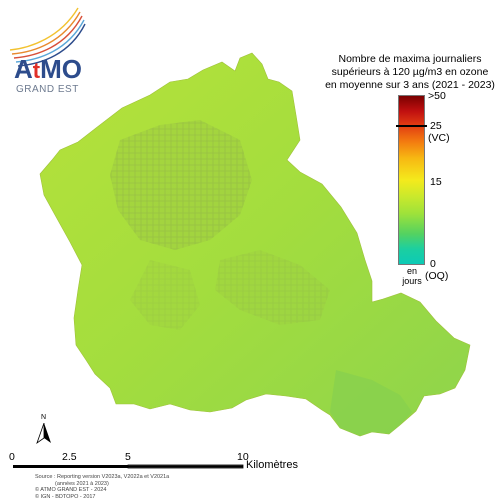 The height and width of the screenshot is (500, 500). I want to click on legend-unit-line: jours, so click(412, 281).